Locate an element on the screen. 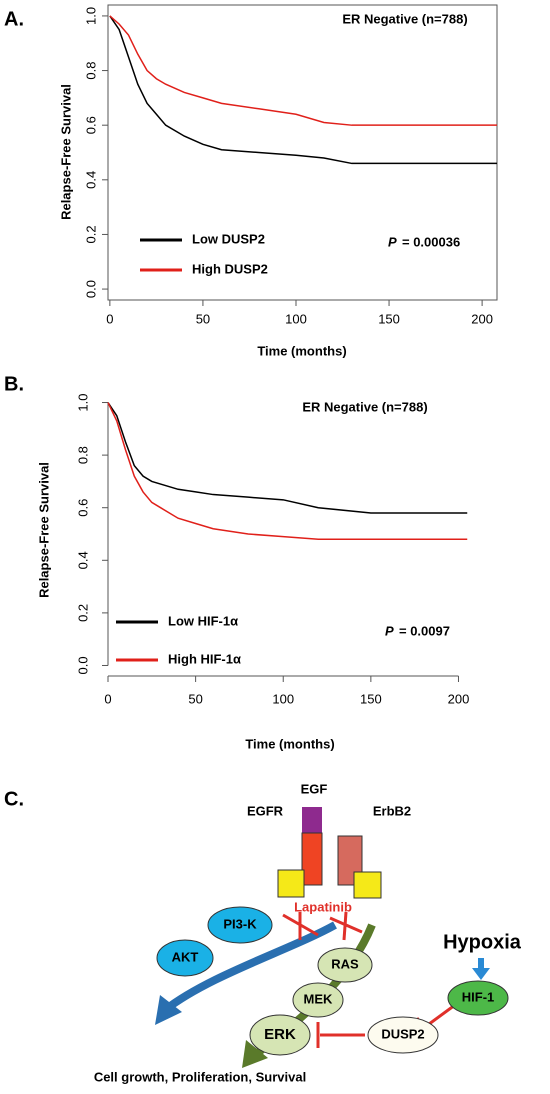 The height and width of the screenshot is (1094, 550). legend-label: Low HIF-1α is located at coordinates (203, 620).